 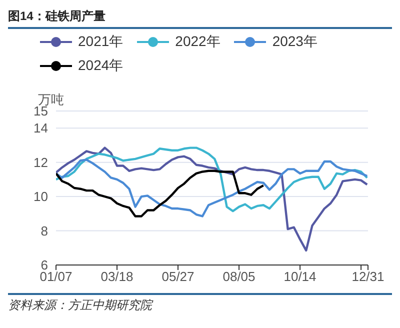 What do you see at coordinates (197, 42) in the screenshot?
I see `legend-label: 2022年` at bounding box center [197, 42].